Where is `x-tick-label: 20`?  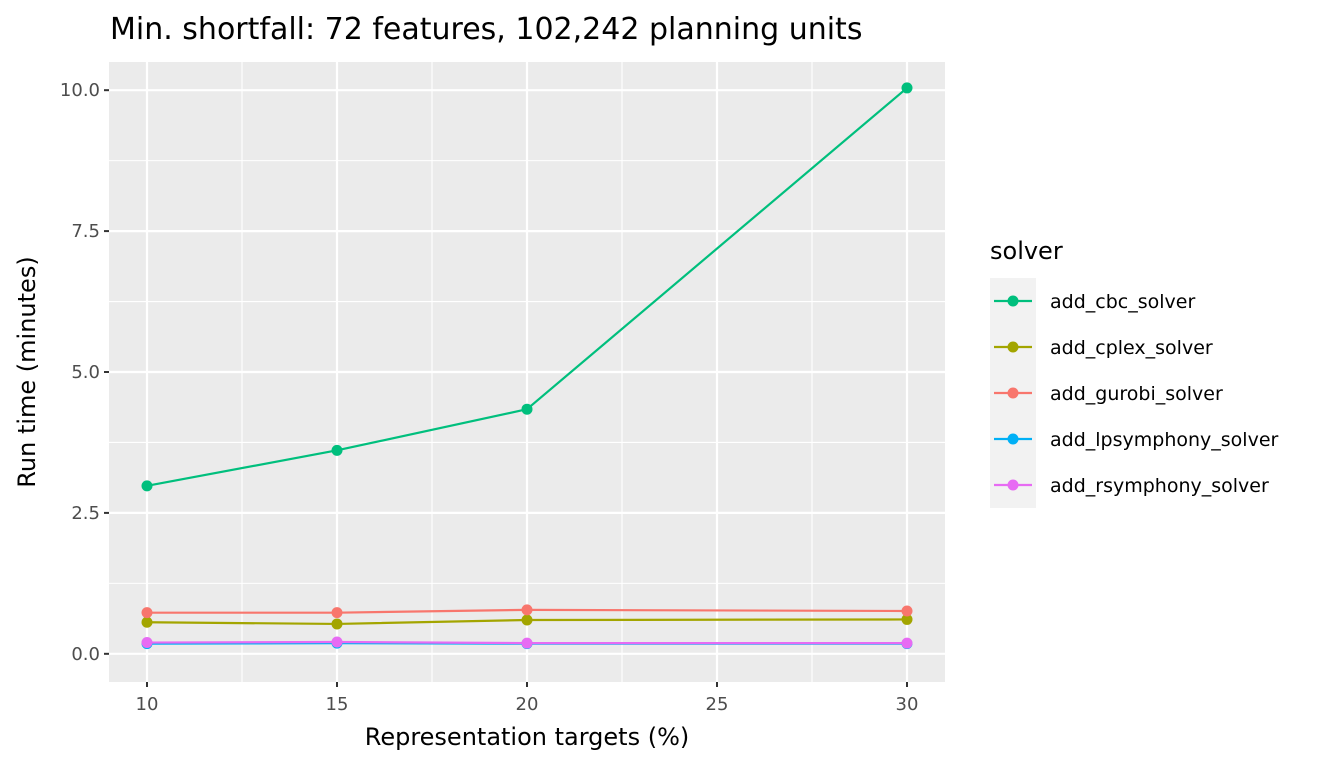
x-tick-label: 20 is located at coordinates (527, 704).